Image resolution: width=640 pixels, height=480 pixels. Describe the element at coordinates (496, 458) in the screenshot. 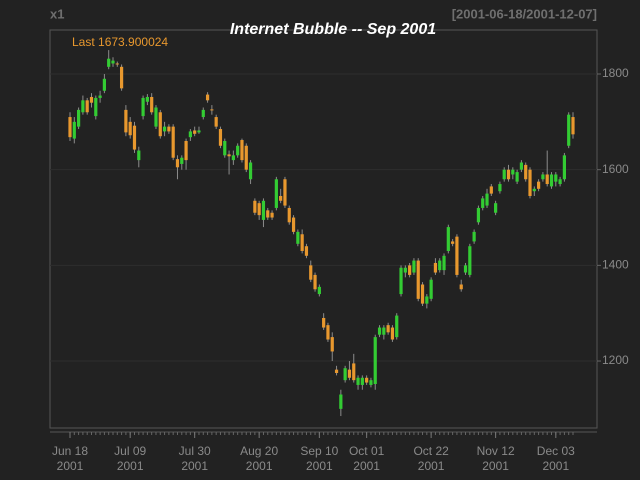

I see `x-tick-label: Nov 12 2001` at that location.